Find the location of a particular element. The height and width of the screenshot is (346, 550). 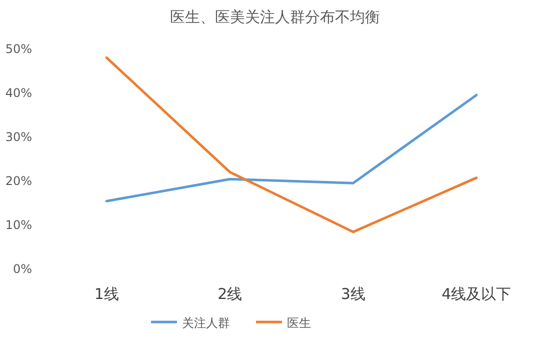

y-tick-label: 20% is located at coordinates (18, 181).